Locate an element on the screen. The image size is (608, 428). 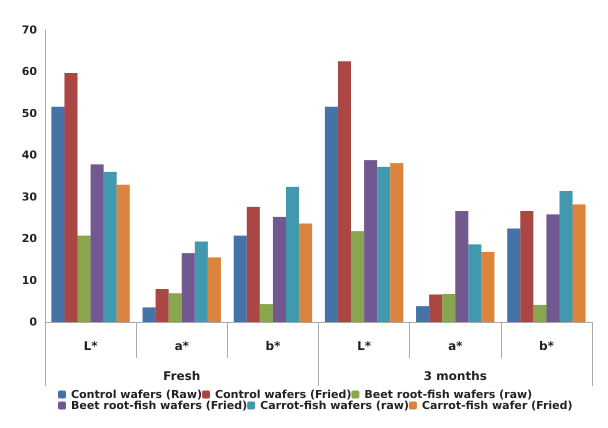
y-tick-label: 40 is located at coordinates (30, 155).